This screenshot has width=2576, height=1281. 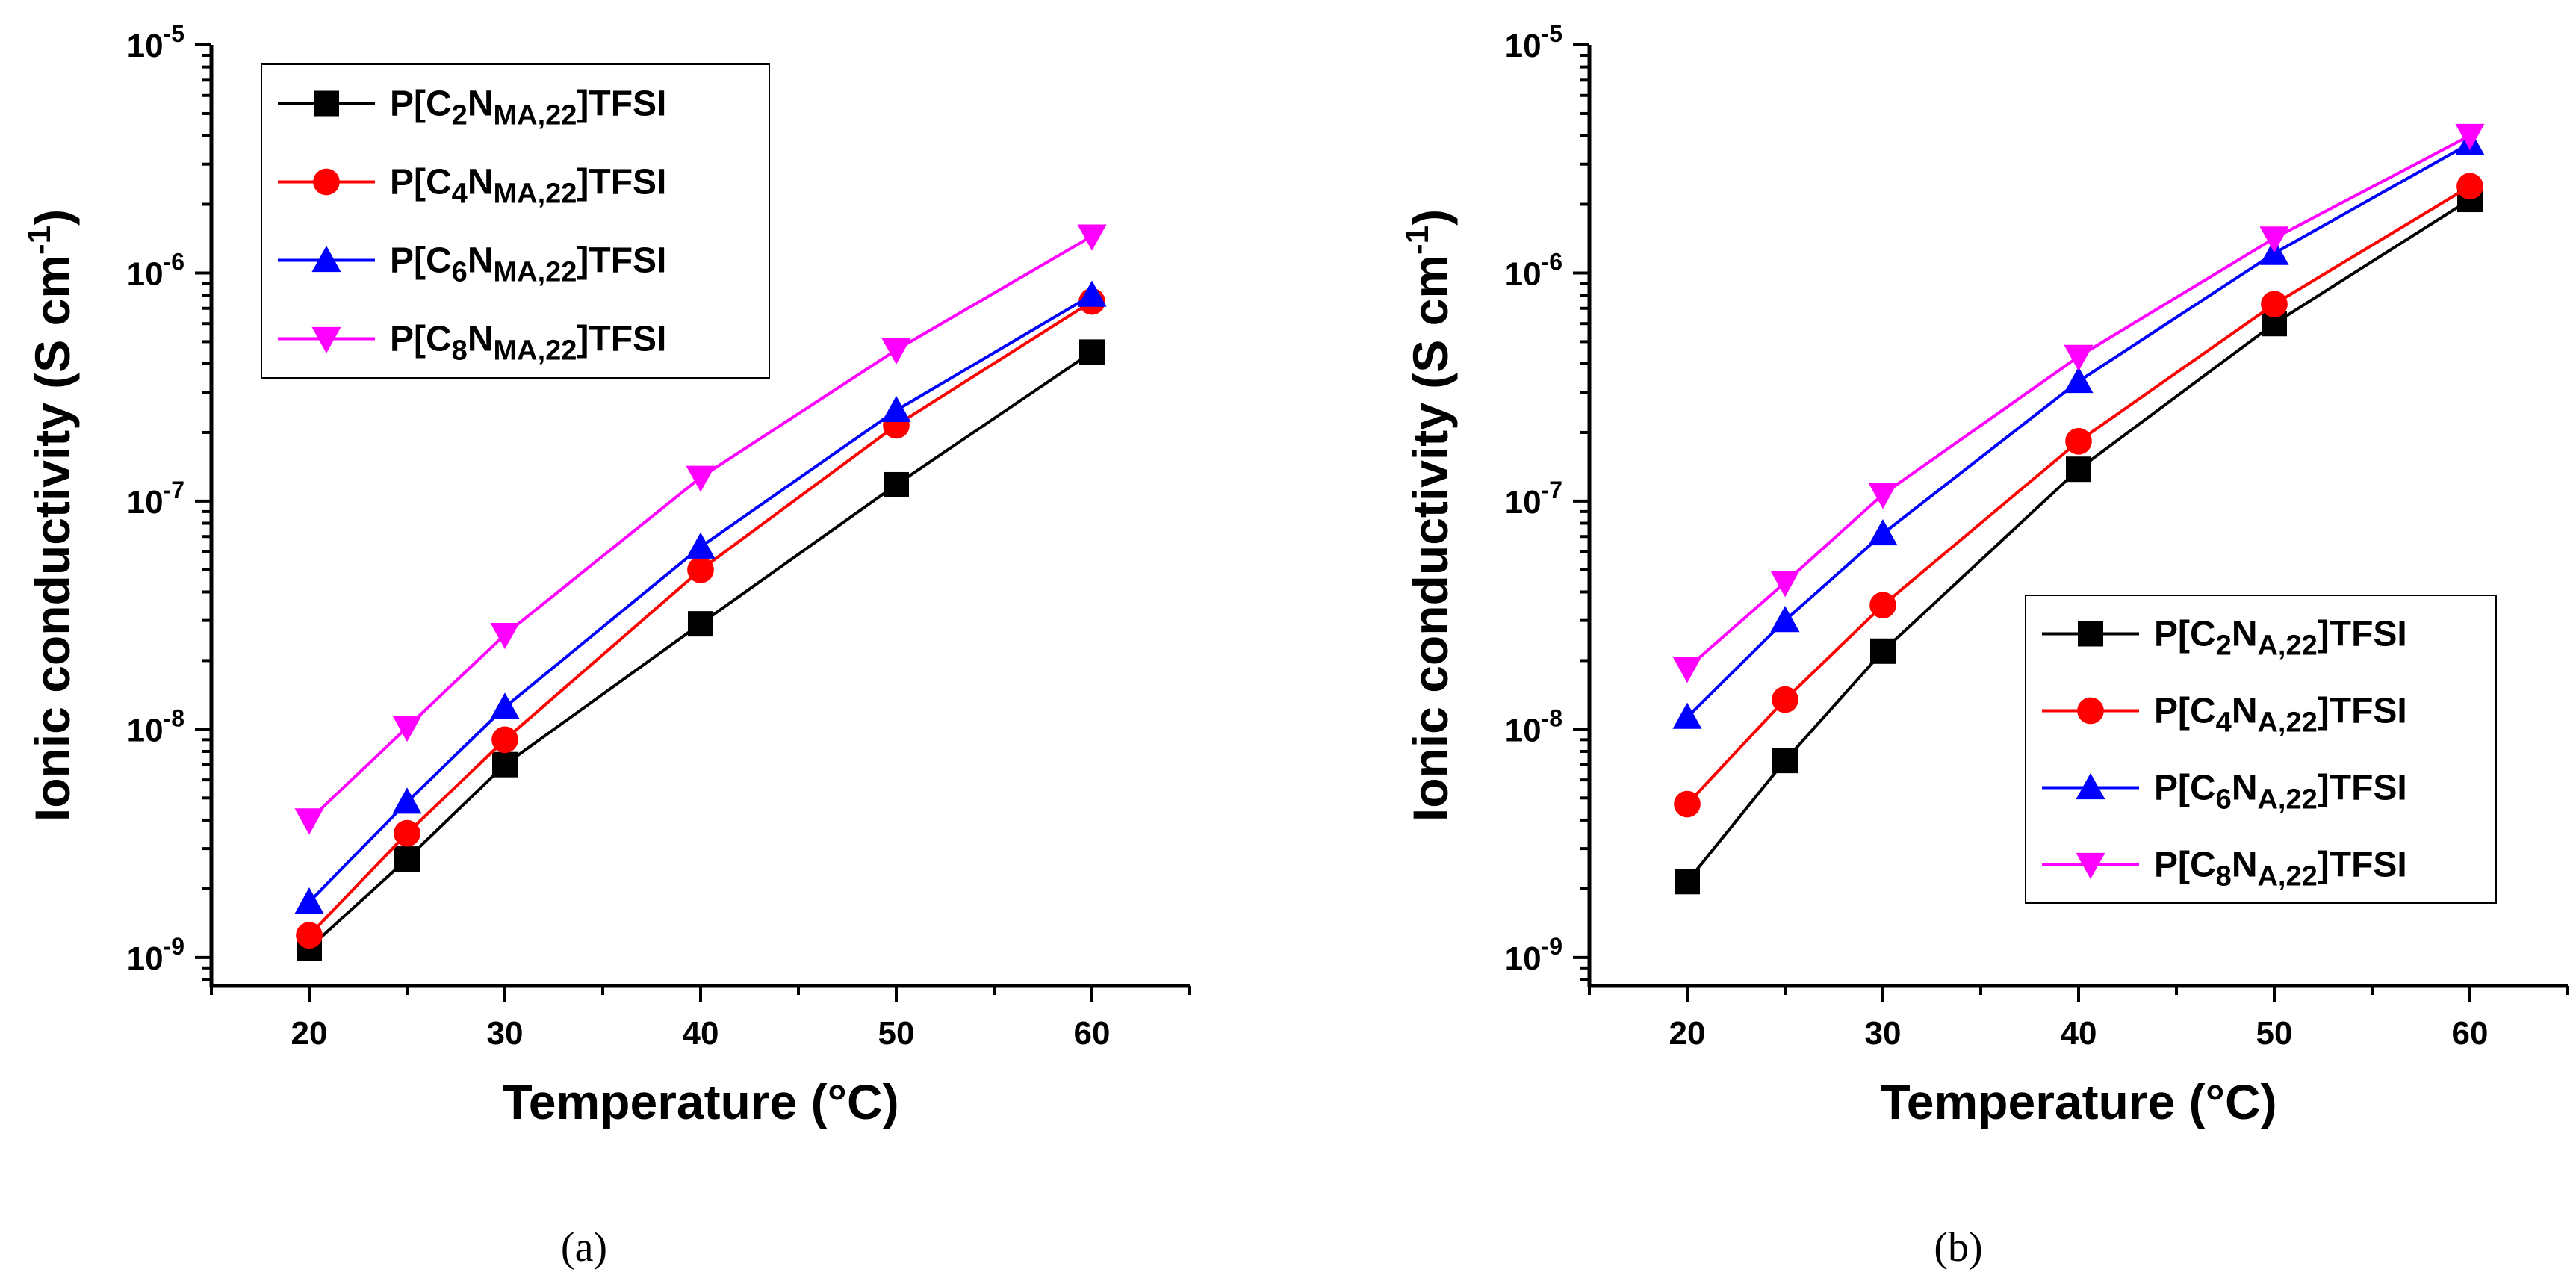 I want to click on y-tick-label: 10⁻⁵, so click(x=1533, y=42).